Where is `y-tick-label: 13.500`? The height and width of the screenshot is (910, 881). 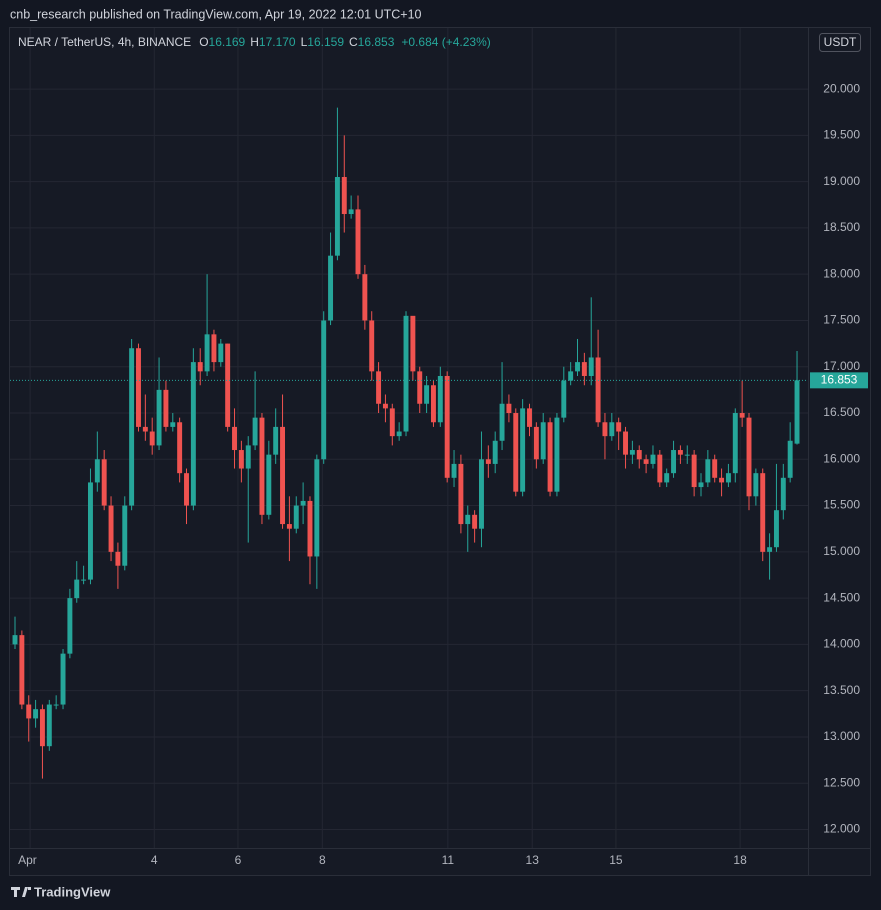
y-tick-label: 13.500 is located at coordinates (841, 690).